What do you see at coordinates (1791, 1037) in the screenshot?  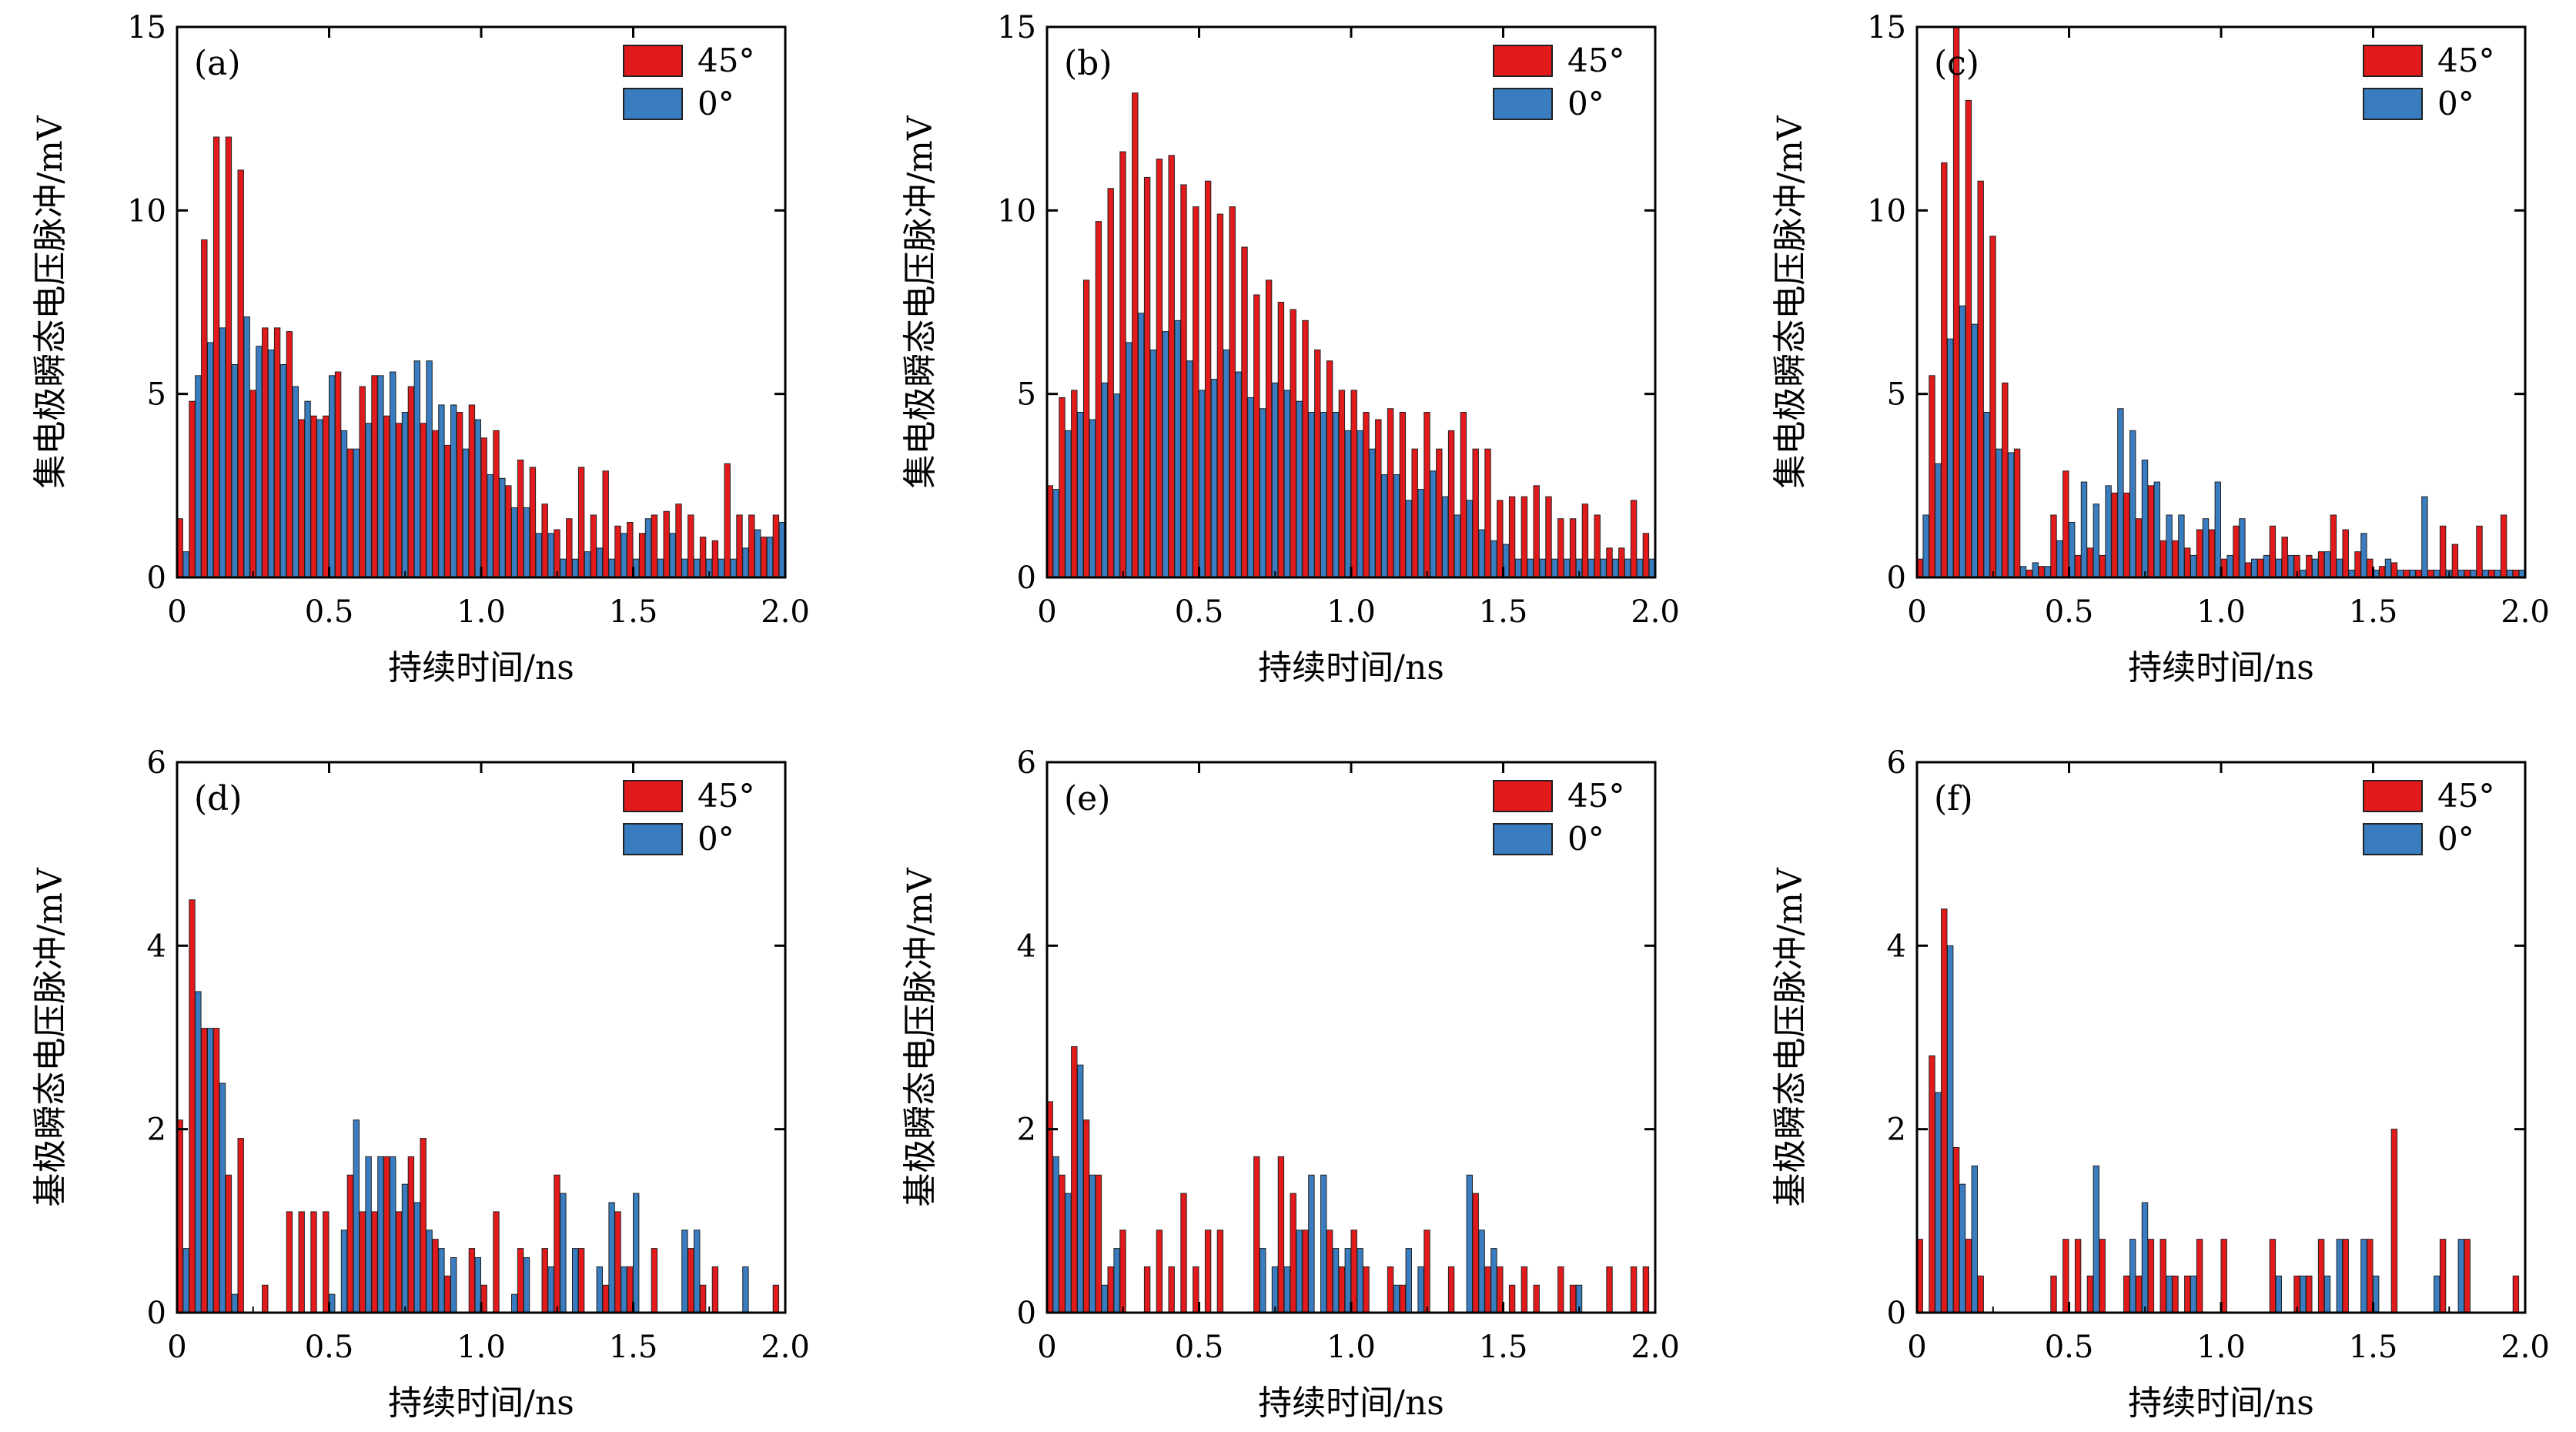 I see `y-axis-title: 基极瞬态电压脉冲/mV` at bounding box center [1791, 1037].